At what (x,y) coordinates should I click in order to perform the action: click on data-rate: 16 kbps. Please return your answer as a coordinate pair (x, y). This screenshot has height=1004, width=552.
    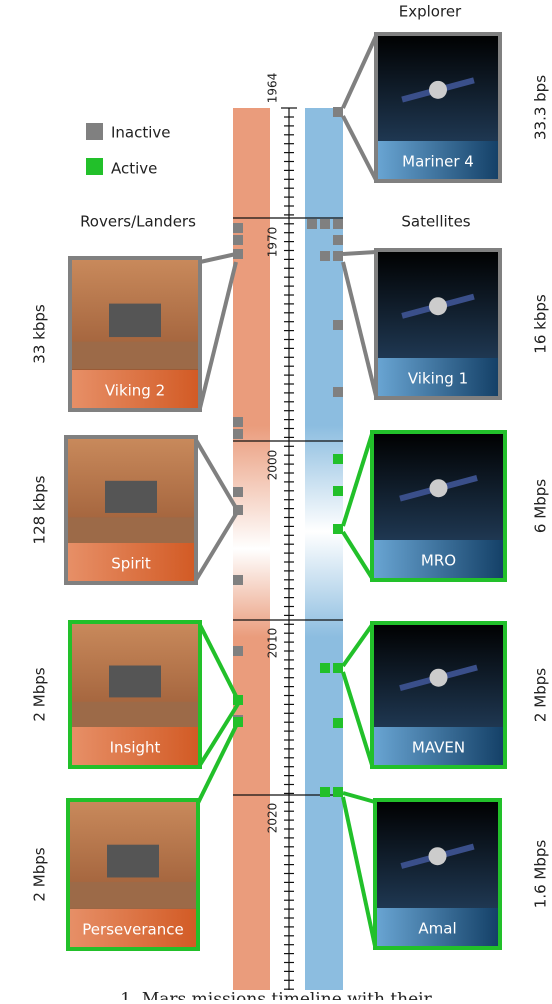
    Looking at the image, I should click on (541, 324).